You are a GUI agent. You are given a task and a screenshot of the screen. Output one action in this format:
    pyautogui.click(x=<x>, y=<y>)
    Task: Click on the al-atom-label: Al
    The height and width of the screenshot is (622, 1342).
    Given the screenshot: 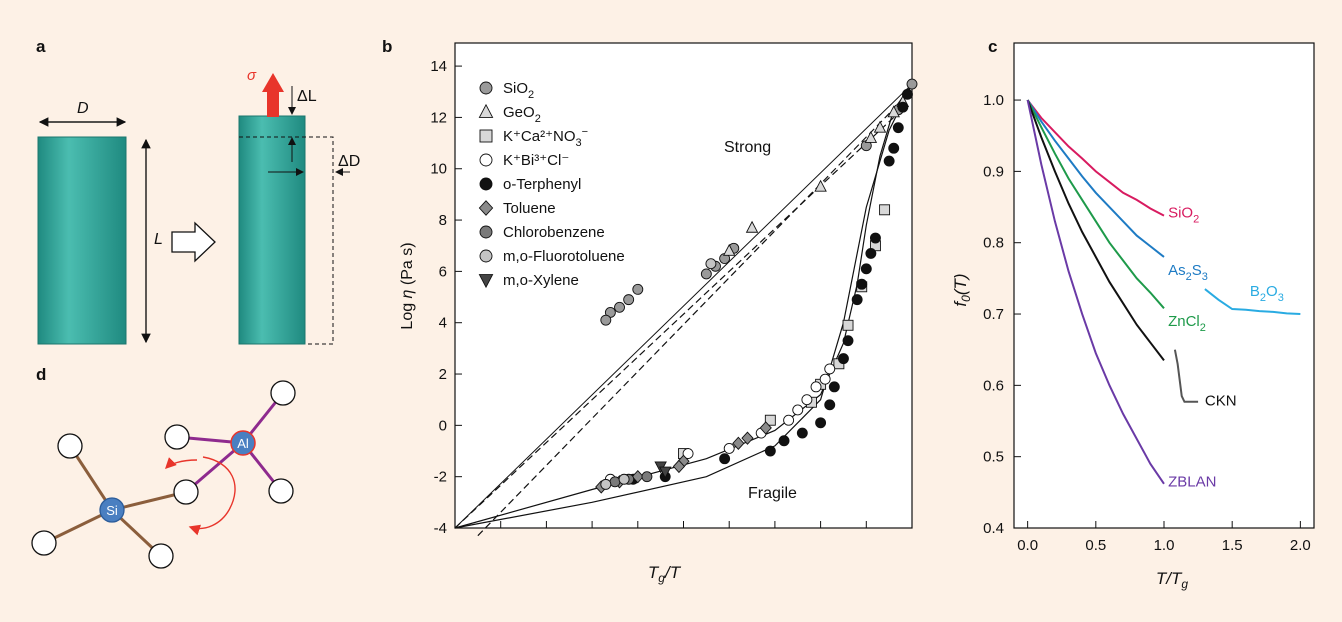 What is the action you would take?
    pyautogui.click(x=243, y=443)
    